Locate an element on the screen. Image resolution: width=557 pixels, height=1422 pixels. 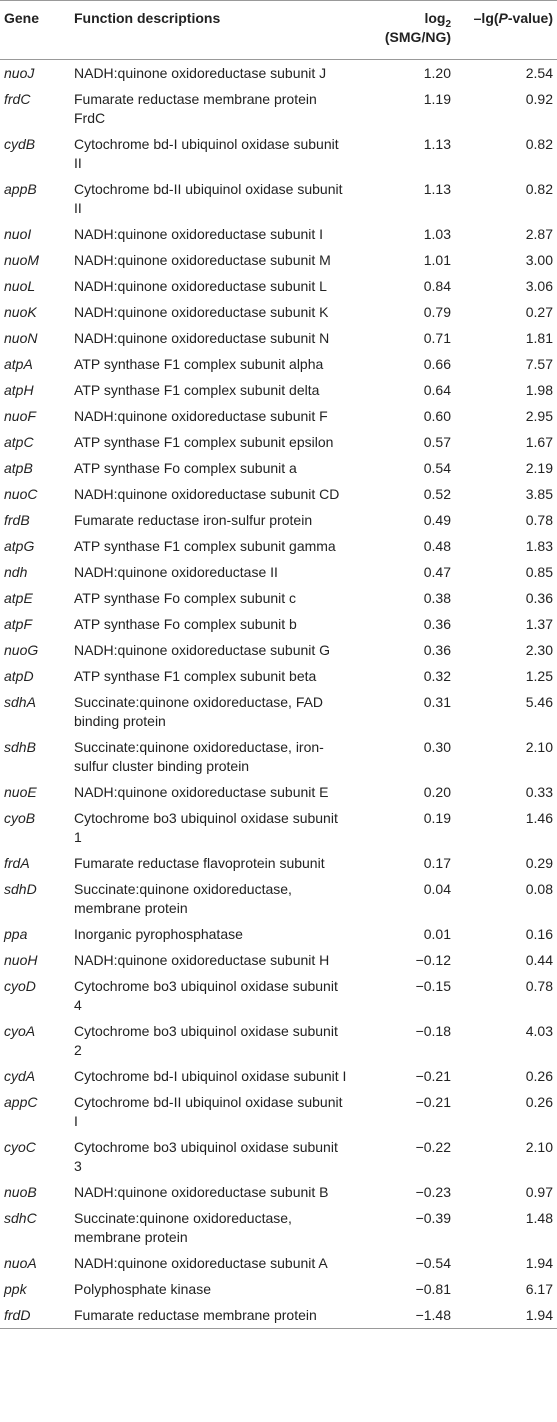
table-cell: nuoN is located at coordinates (21, 338).